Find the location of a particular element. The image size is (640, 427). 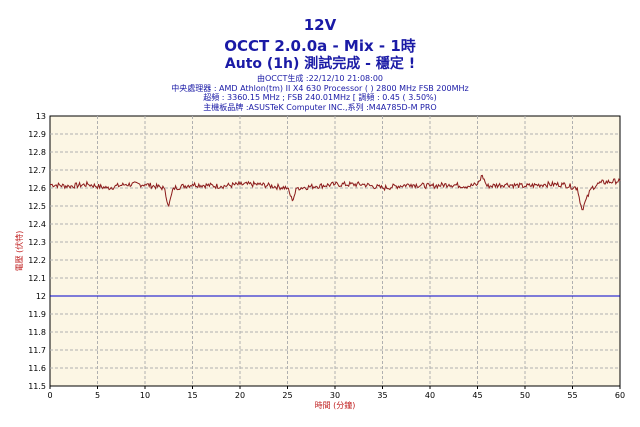

y-tick-label: 12.3 is located at coordinates (37, 242).